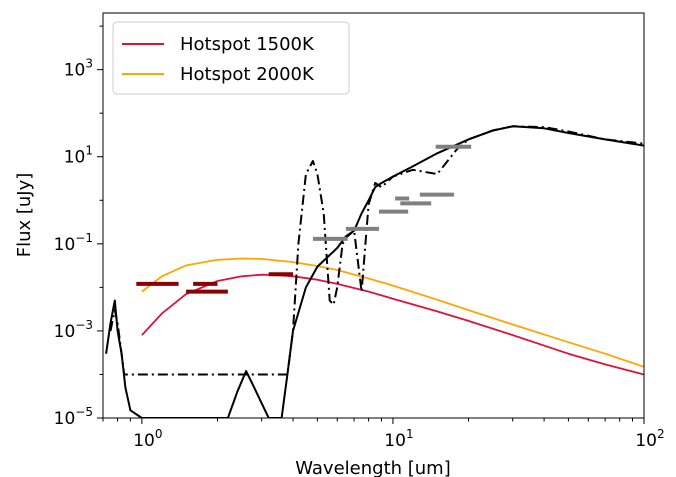  I want to click on legend-box, so click(231, 58).